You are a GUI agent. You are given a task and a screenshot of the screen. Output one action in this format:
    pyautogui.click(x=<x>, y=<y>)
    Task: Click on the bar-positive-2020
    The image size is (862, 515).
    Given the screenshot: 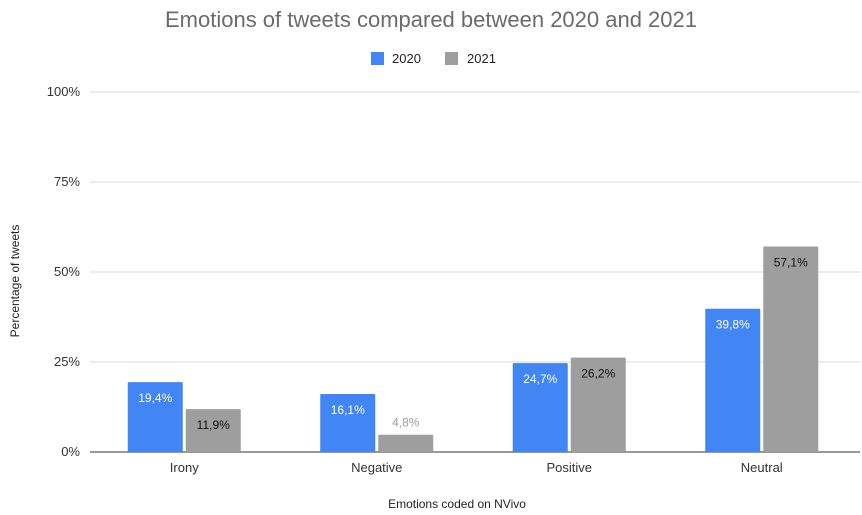 What is the action you would take?
    pyautogui.click(x=540, y=407)
    